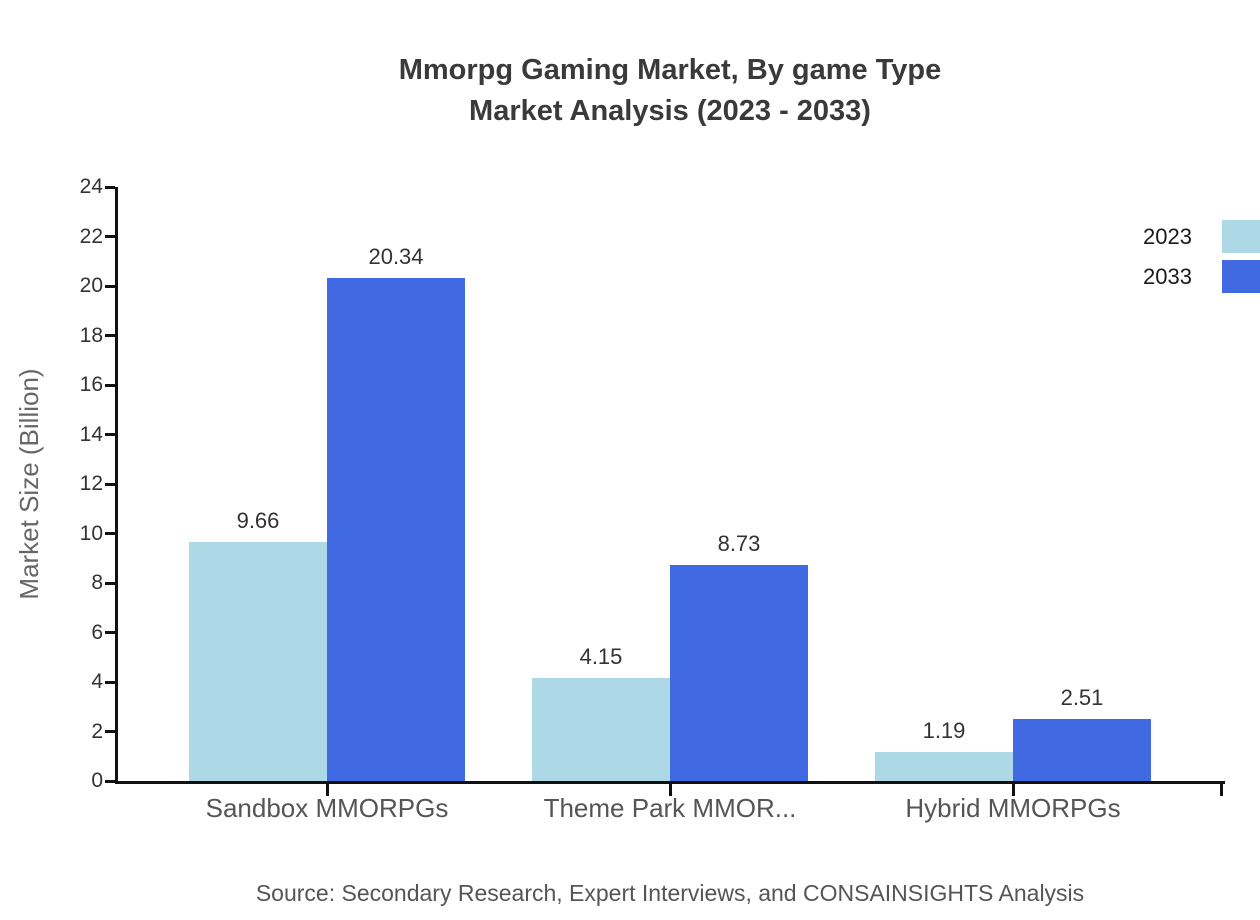 This screenshot has height=920, width=1260. What do you see at coordinates (670, 70) in the screenshot?
I see `chart-title-line1: Mmorpg Gaming Market, By game Type` at bounding box center [670, 70].